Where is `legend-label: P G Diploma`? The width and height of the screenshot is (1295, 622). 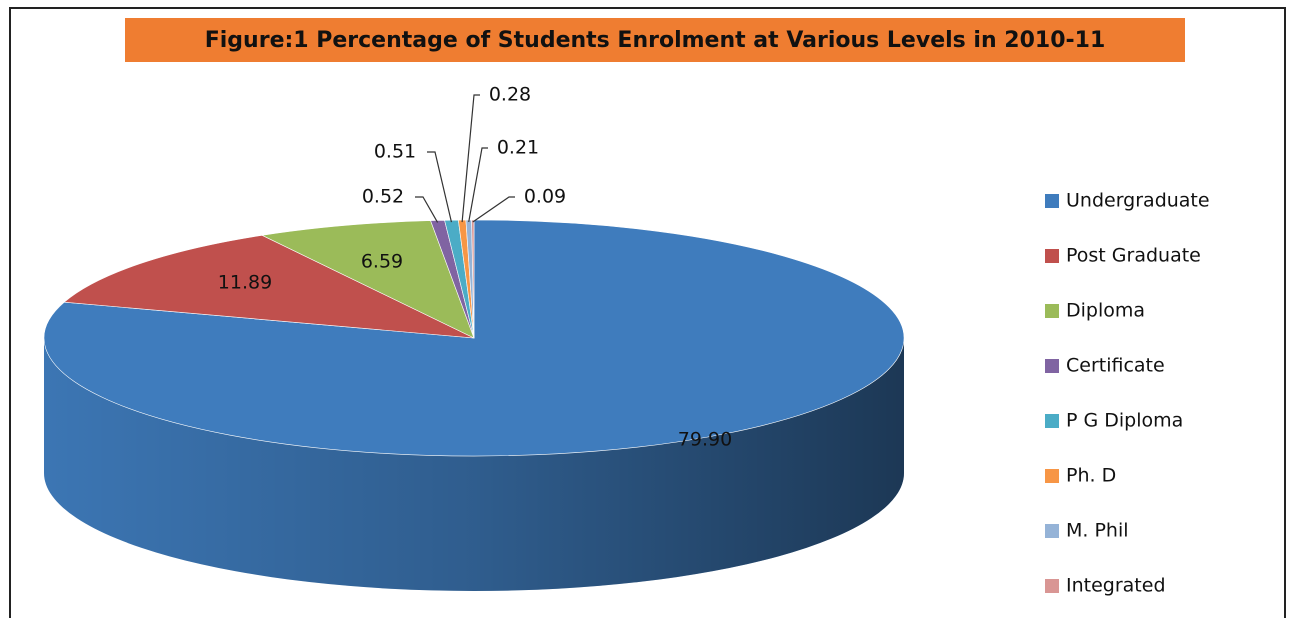
legend-label: P G Diploma is located at coordinates (1124, 421).